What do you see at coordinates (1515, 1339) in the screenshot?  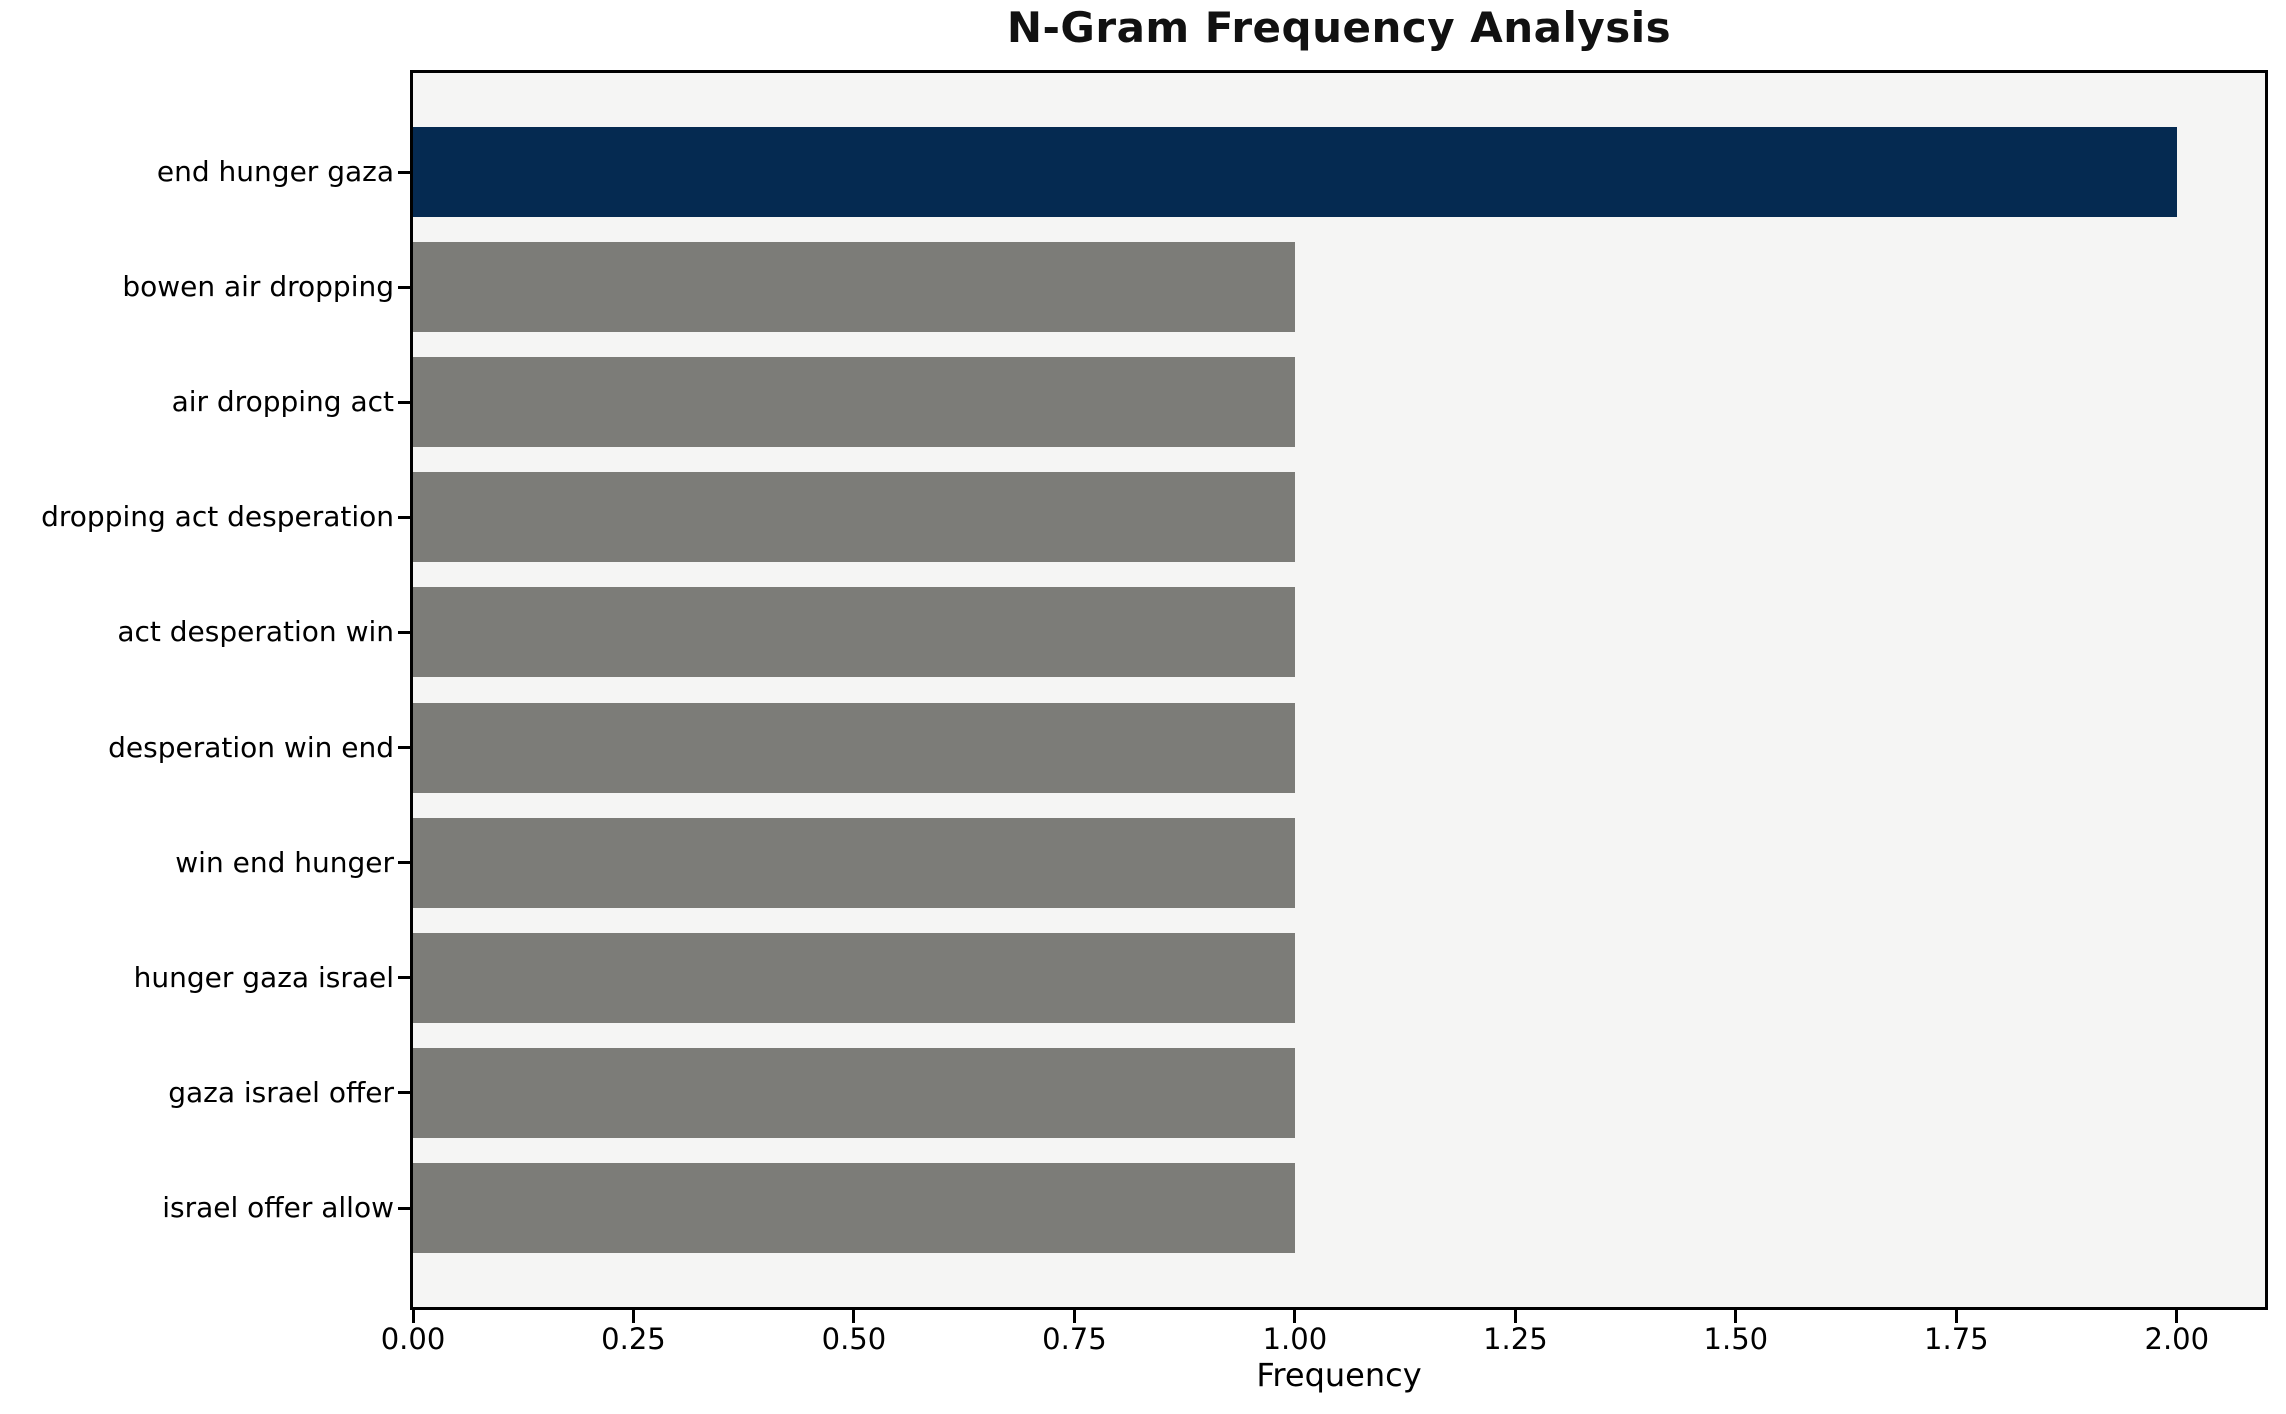 I see `x-tick-label: 1.25` at bounding box center [1515, 1339].